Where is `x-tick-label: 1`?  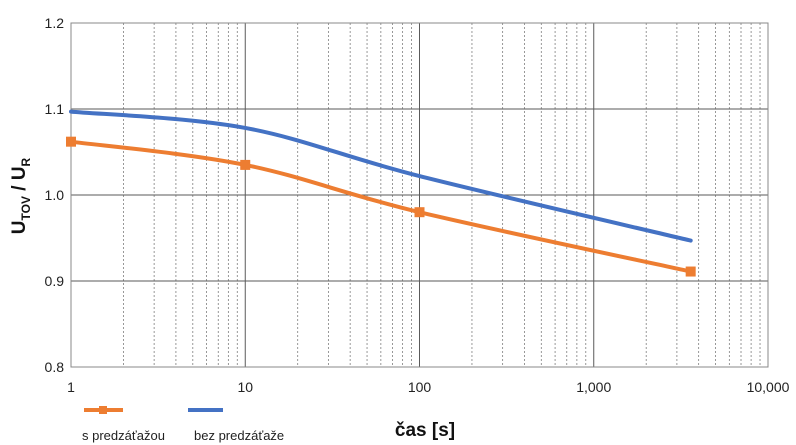 x-tick-label: 1 is located at coordinates (71, 387).